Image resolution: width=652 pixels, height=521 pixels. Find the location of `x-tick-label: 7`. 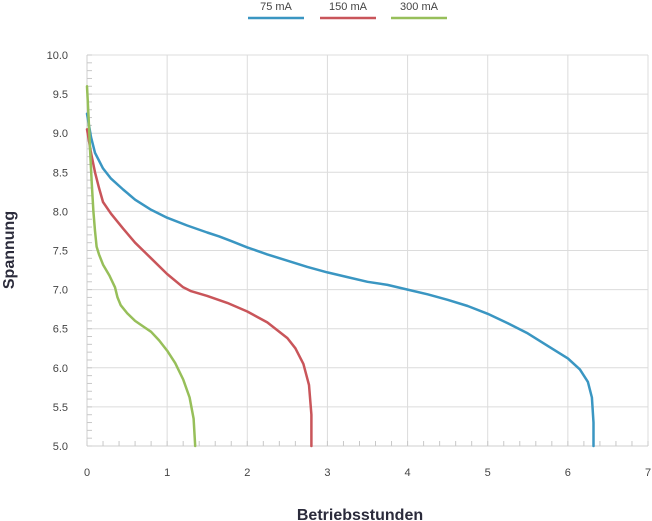

x-tick-label: 7 is located at coordinates (648, 473).